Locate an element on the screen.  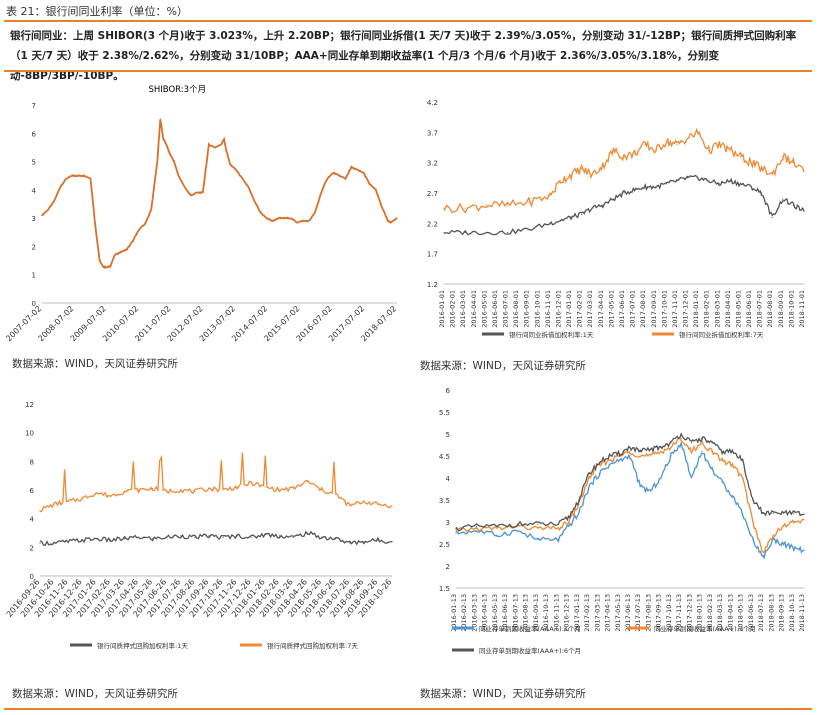
x-tick-label: 2017-09-13 is located at coordinates (659, 613).